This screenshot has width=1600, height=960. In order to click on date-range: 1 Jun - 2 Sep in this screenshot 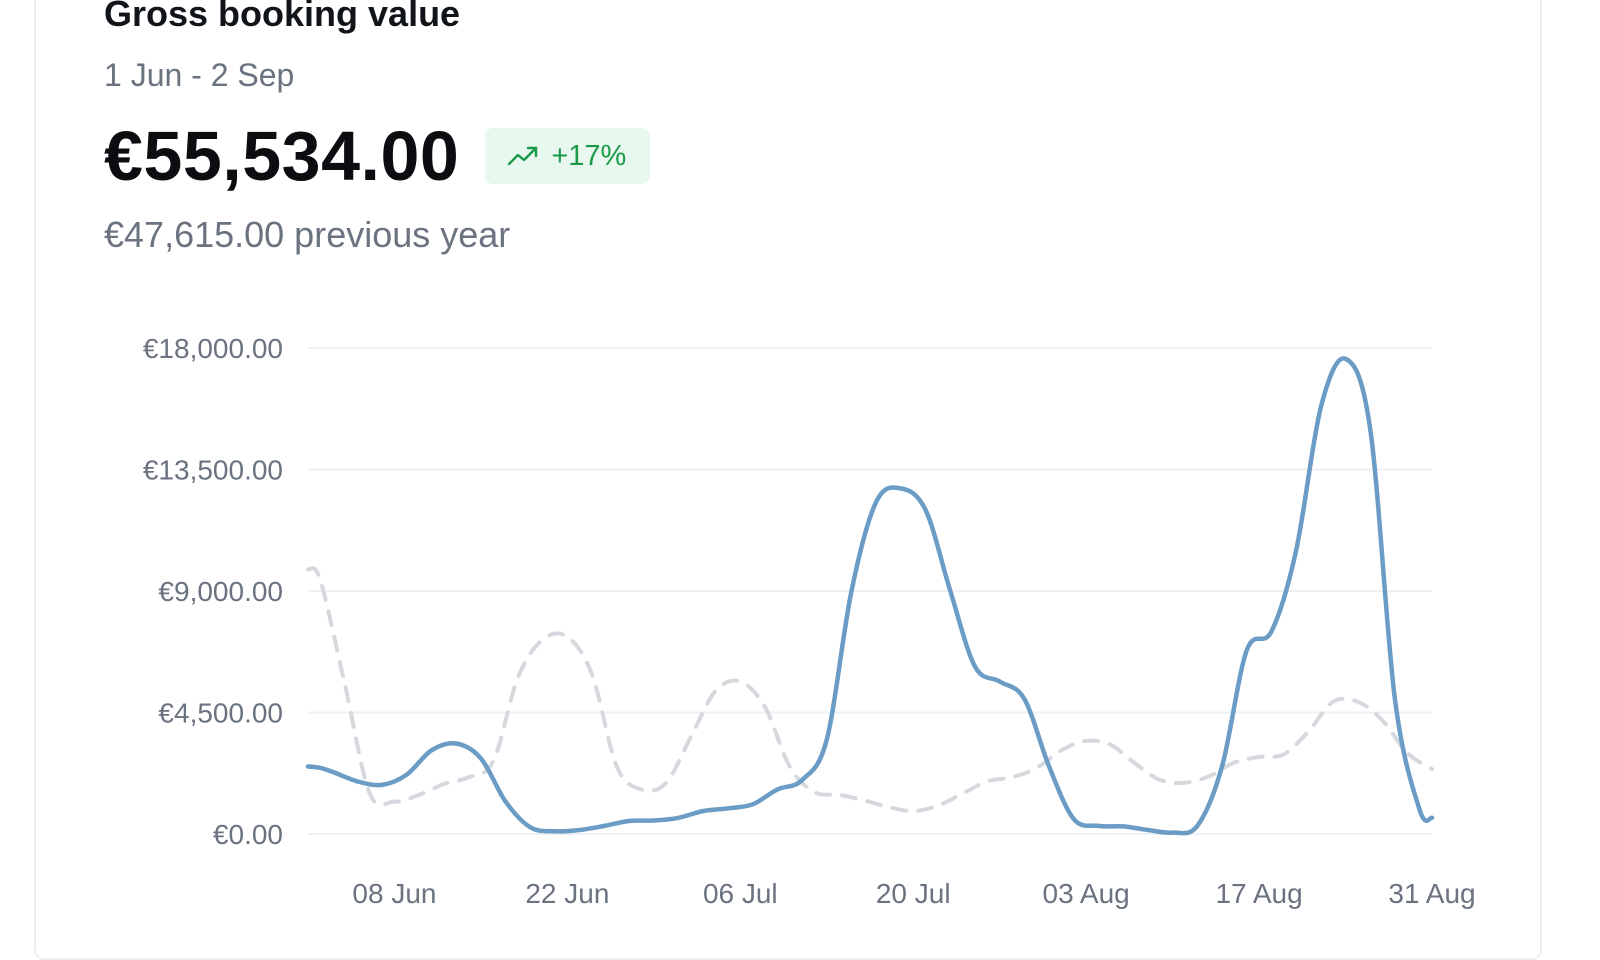, I will do `click(199, 75)`.